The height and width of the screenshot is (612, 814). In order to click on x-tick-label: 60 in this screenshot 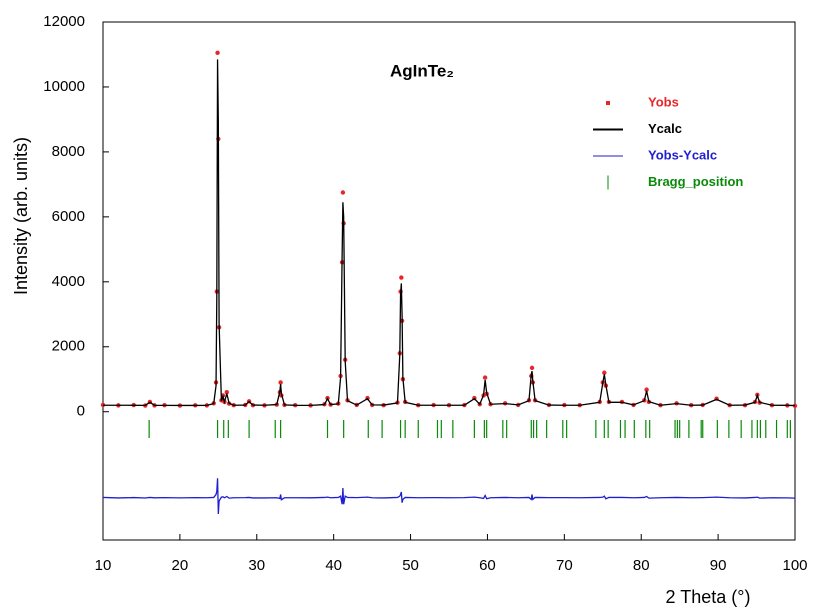, I will do `click(487, 565)`.